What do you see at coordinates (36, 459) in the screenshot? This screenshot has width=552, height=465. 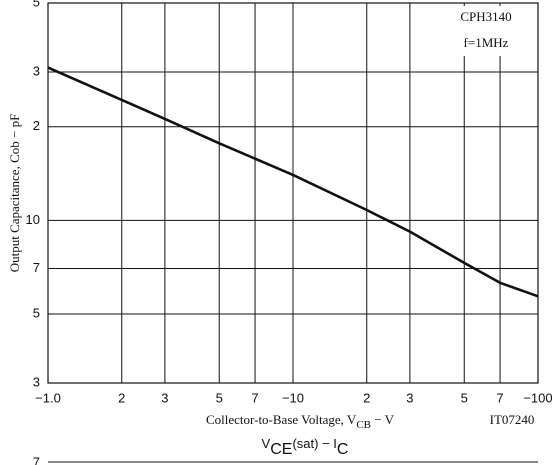 I see `next-chart-tick: 7` at bounding box center [36, 459].